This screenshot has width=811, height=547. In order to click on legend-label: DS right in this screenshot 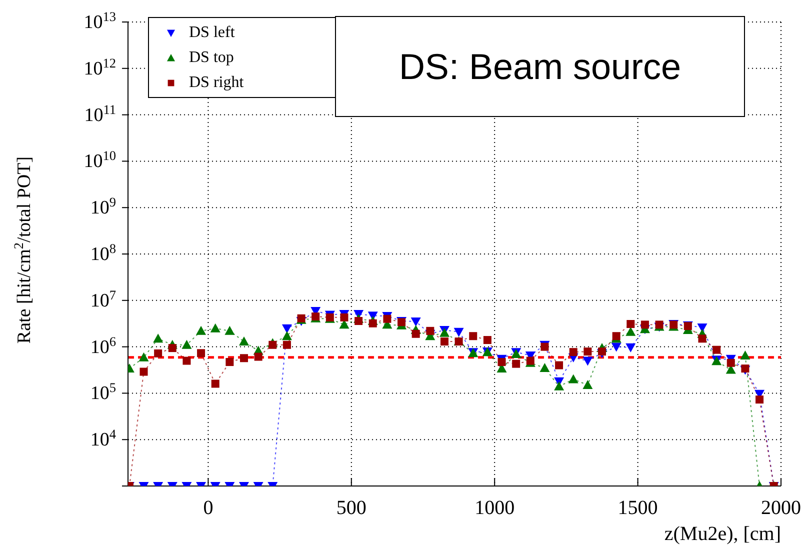, I will do `click(216, 83)`.